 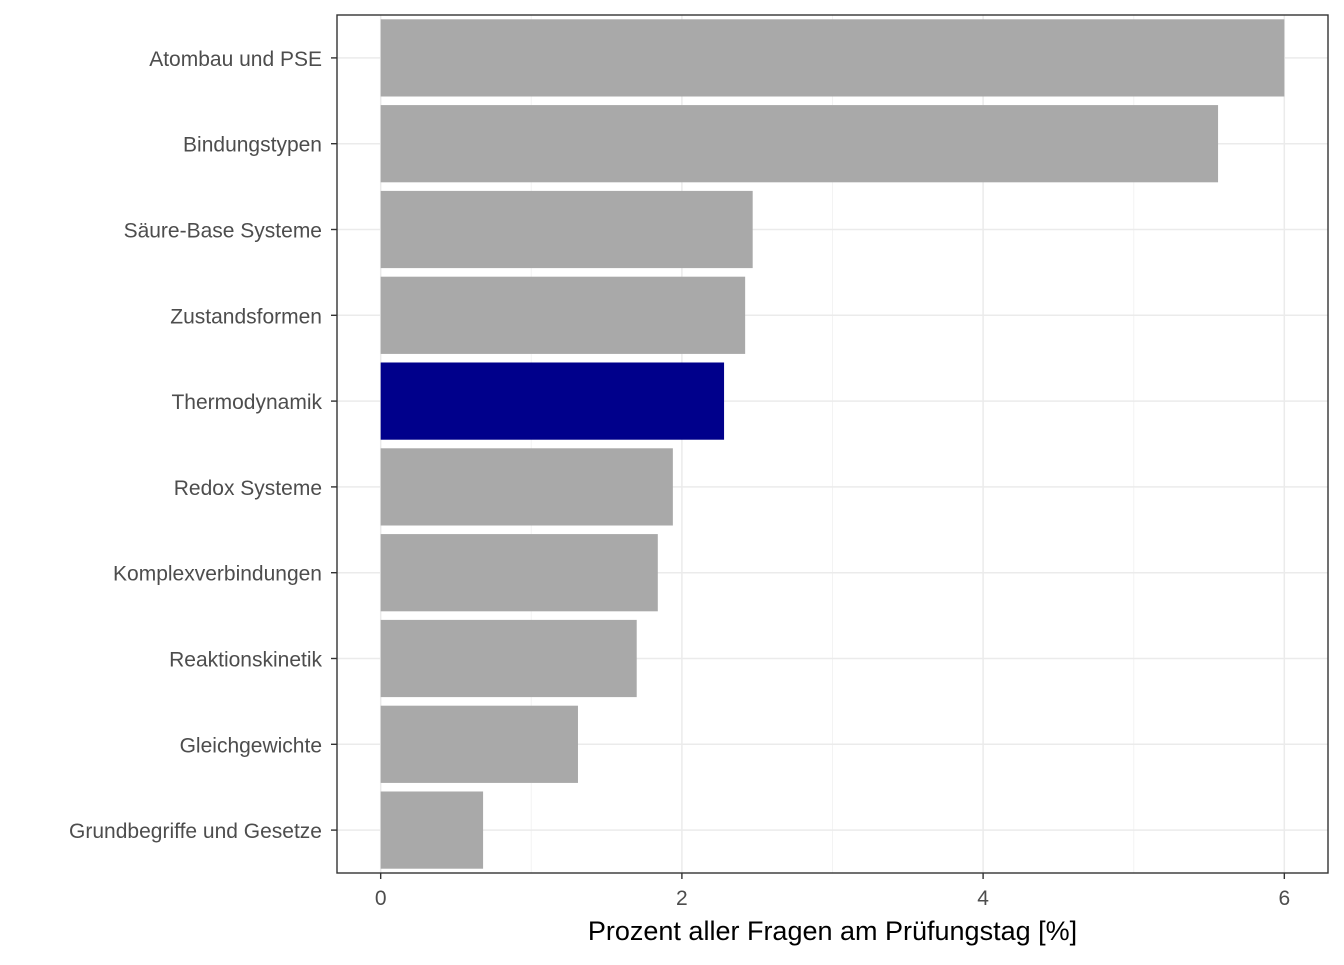 What do you see at coordinates (526, 487) in the screenshot?
I see `bar-redox-systeme` at bounding box center [526, 487].